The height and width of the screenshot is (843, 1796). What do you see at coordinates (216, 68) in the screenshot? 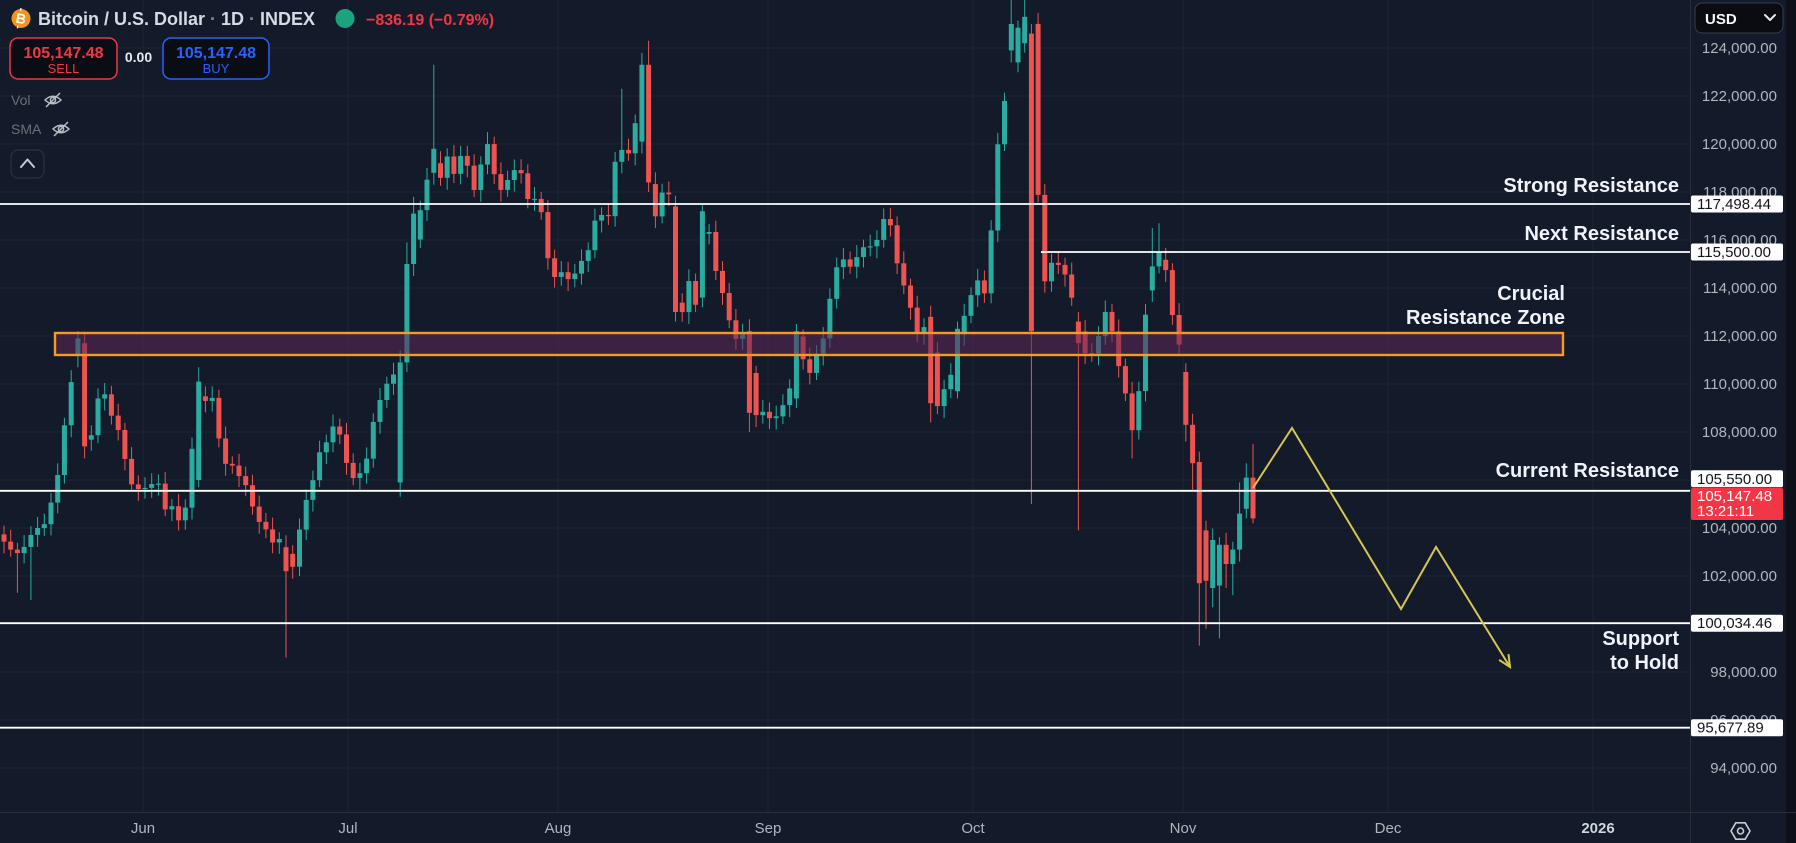
I see `svg-text: BUY` at bounding box center [216, 68].